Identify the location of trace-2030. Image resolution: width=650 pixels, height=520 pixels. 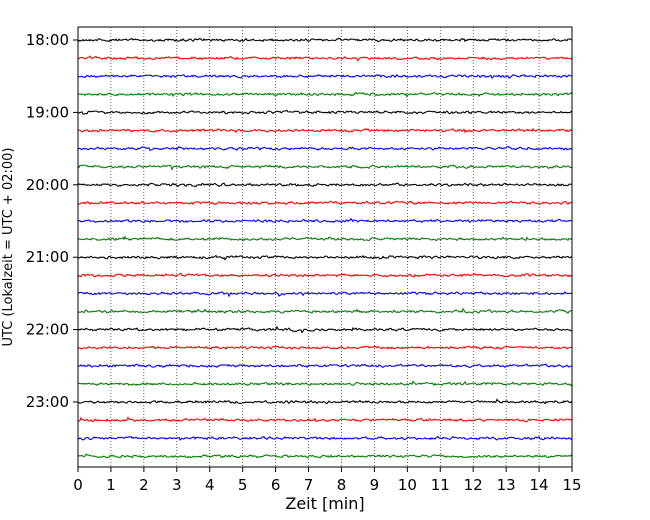
(325, 220).